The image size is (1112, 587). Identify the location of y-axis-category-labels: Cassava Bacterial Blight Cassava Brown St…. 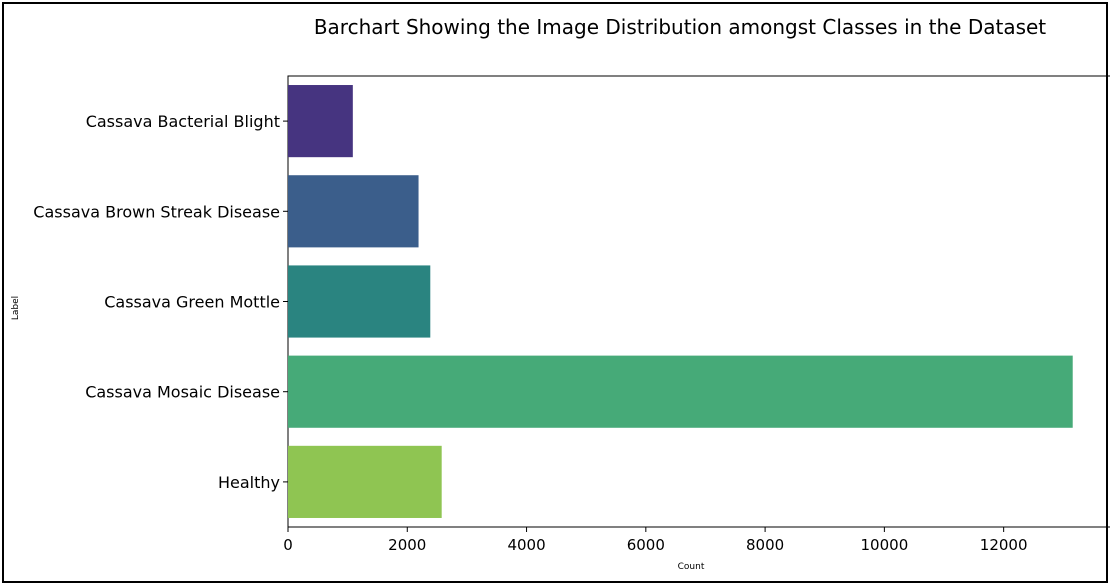
(160, 302).